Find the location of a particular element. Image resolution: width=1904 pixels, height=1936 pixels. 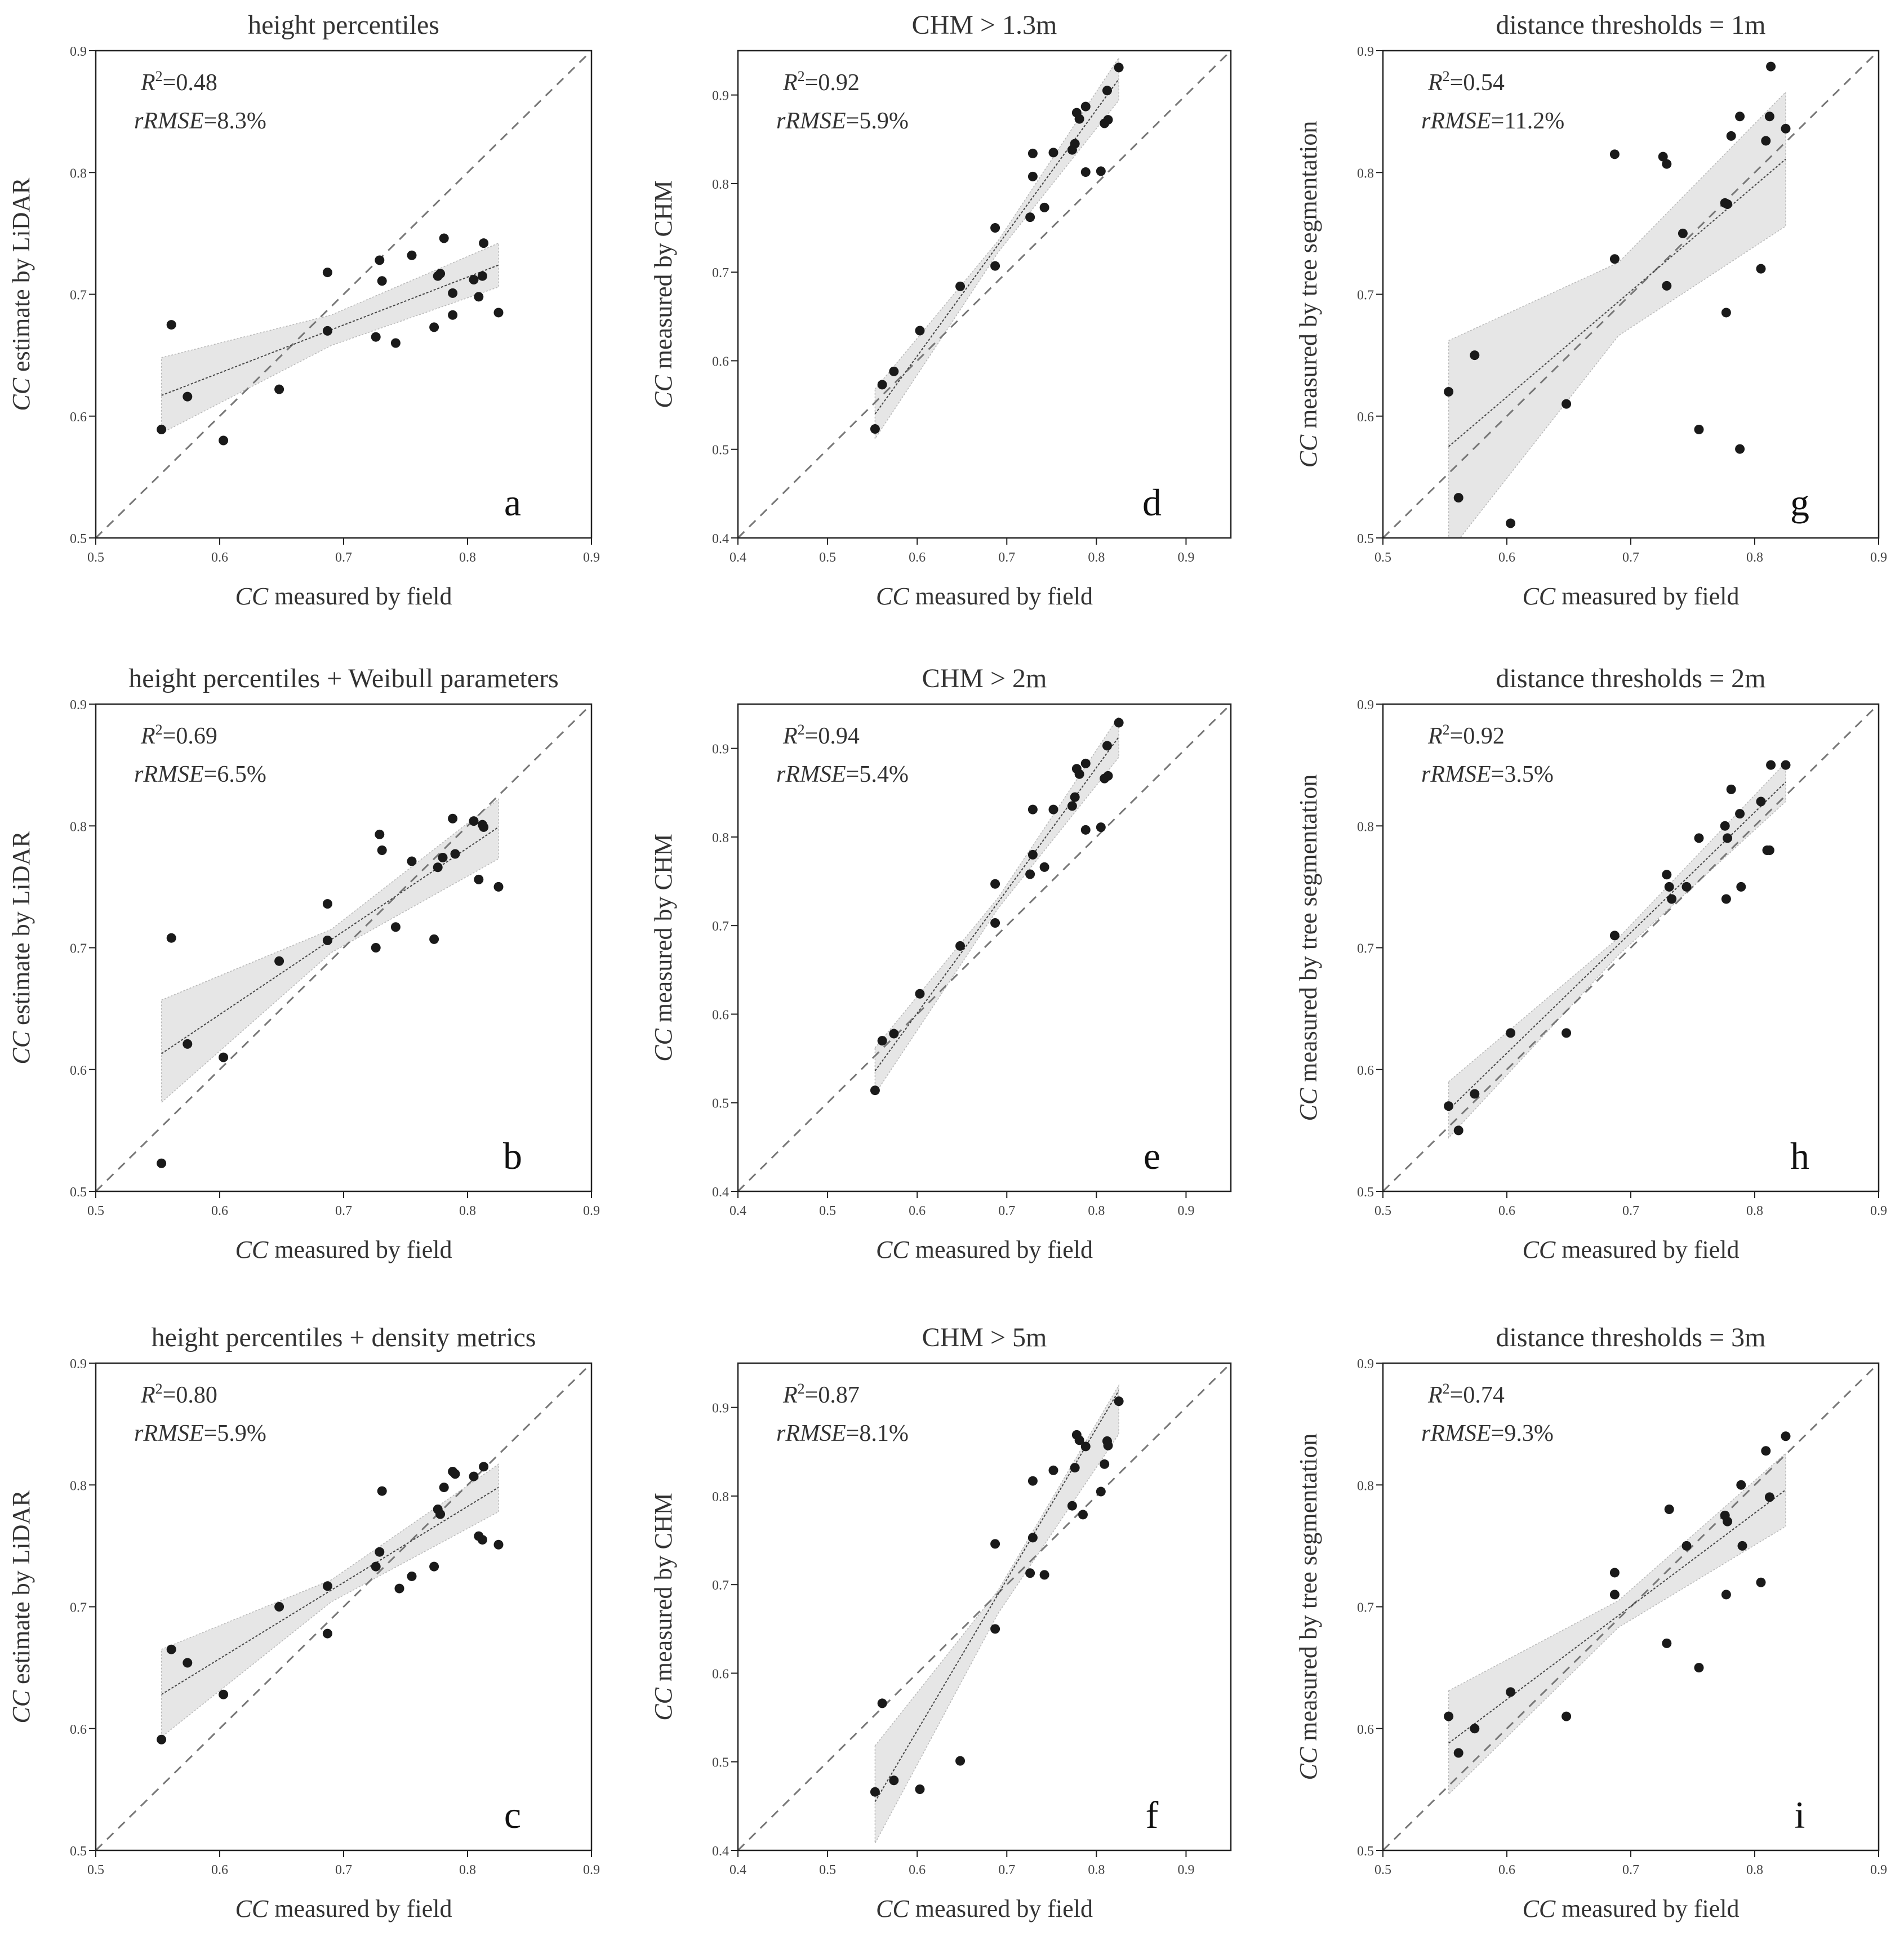

y-axis-label-text: measured by tree segmentation is located at coordinates (1308, 1590).